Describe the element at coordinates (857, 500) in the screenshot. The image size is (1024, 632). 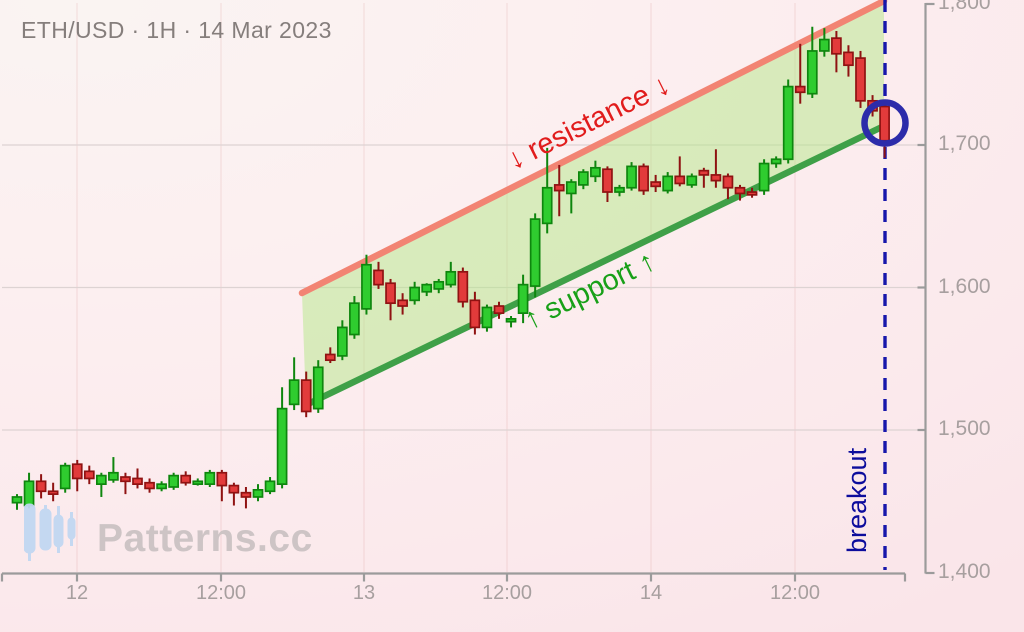
I see `breakout-label: breakout` at that location.